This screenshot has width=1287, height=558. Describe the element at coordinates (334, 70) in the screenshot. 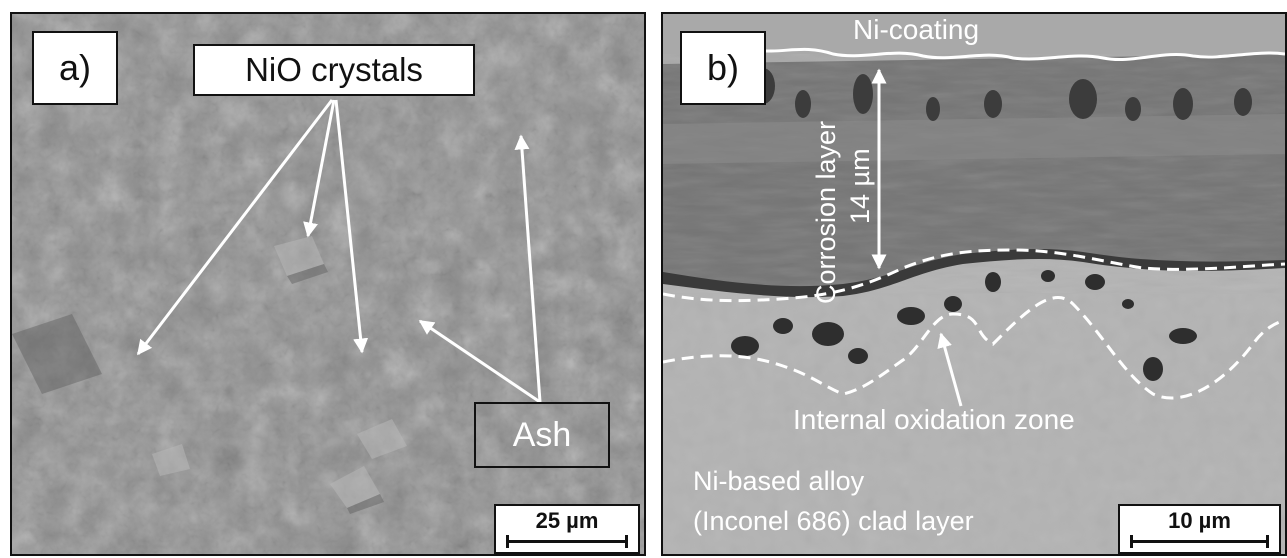

I see `nio-crystals-callout: NiO crystals` at that location.